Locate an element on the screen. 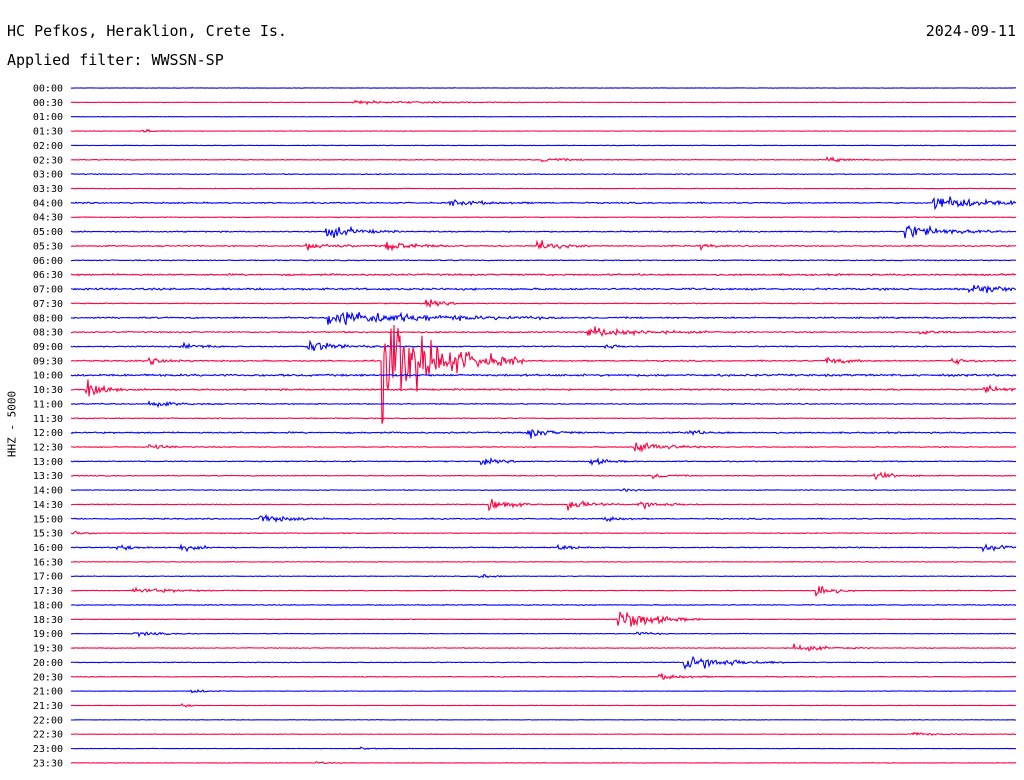 This screenshot has width=1024, height=780. trace-row-2030 is located at coordinates (543, 676).